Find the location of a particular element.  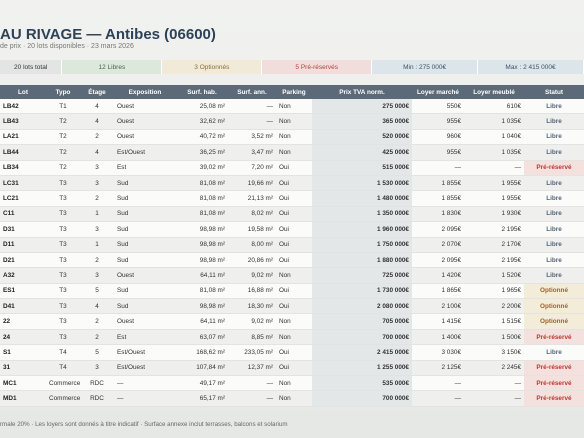

table-cell: 1 520€ is located at coordinates (494, 275).